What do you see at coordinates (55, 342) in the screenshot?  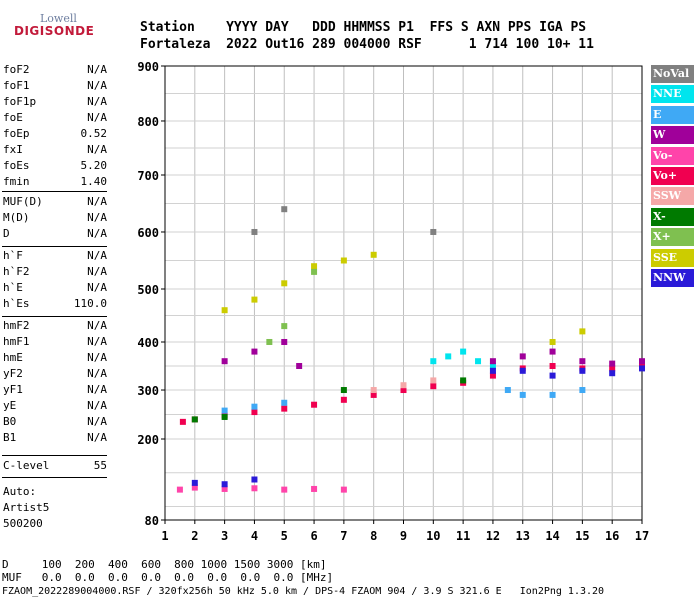 I see `param-row: hmF1 N/A` at bounding box center [55, 342].